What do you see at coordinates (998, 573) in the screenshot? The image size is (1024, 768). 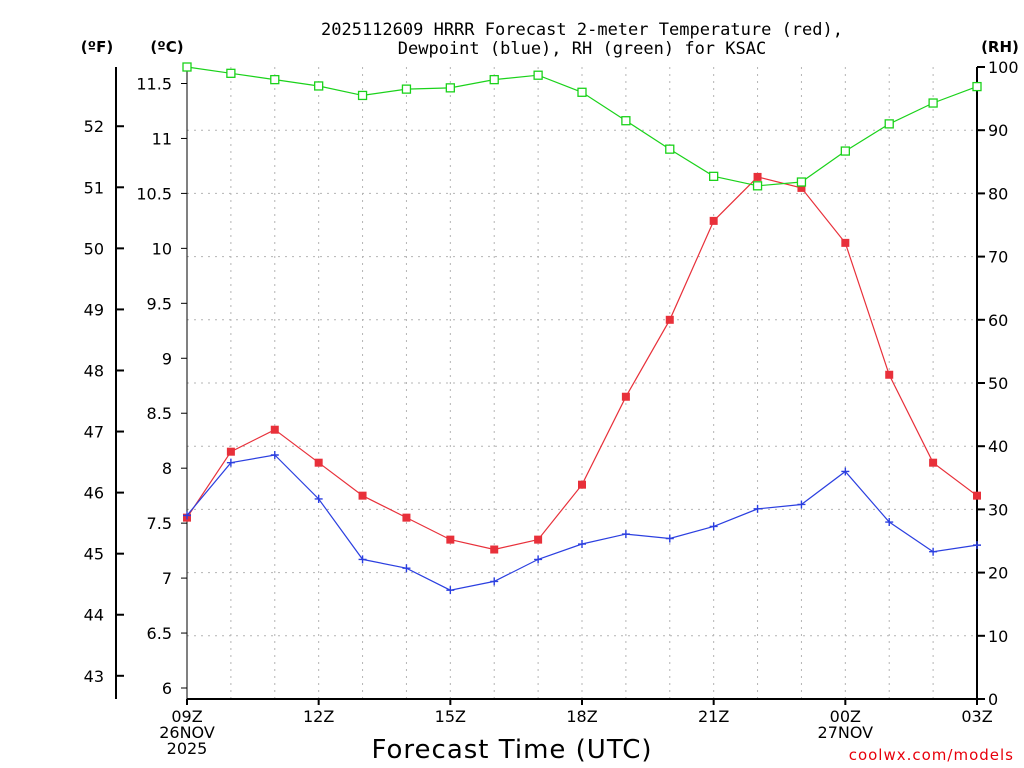 I see `rh-tick-label: 20` at bounding box center [998, 573].